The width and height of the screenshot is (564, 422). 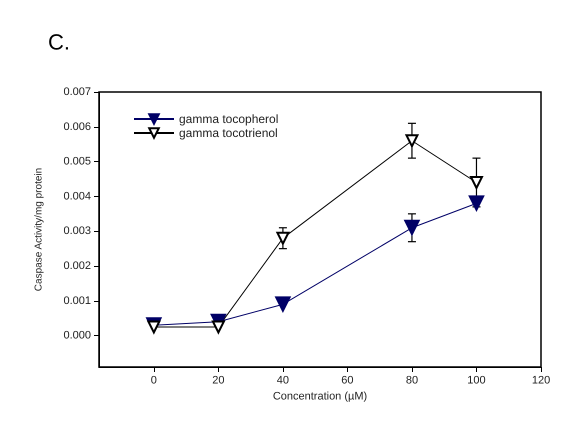 What do you see at coordinates (77, 162) in the screenshot?
I see `y-tick-label: 0.005` at bounding box center [77, 162].